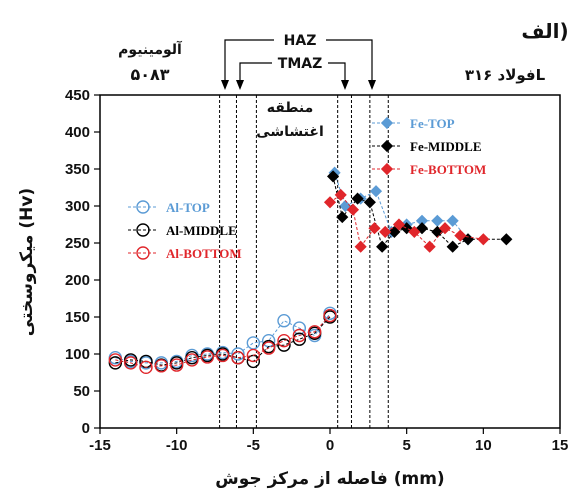 The width and height of the screenshot is (579, 497). Describe the element at coordinates (81, 391) in the screenshot. I see `y-tick-label: 50` at that location.